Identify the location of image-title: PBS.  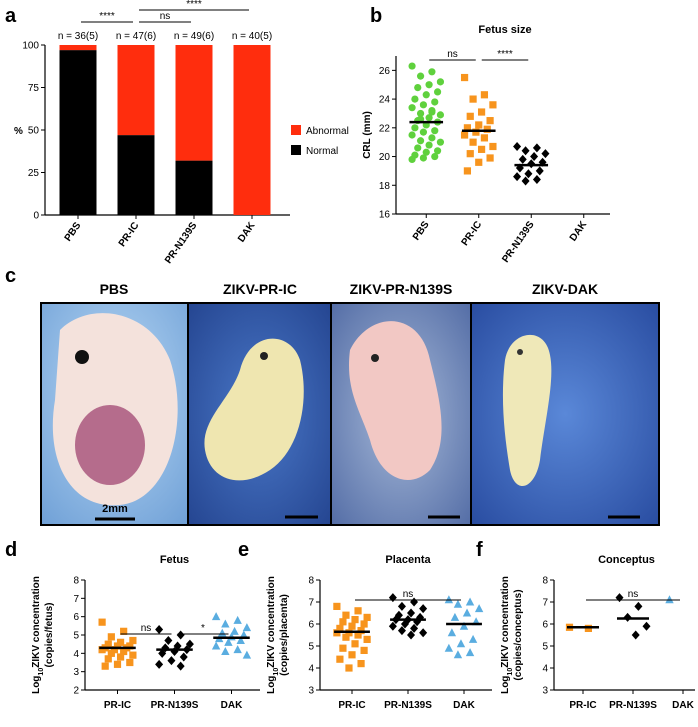
(114, 289).